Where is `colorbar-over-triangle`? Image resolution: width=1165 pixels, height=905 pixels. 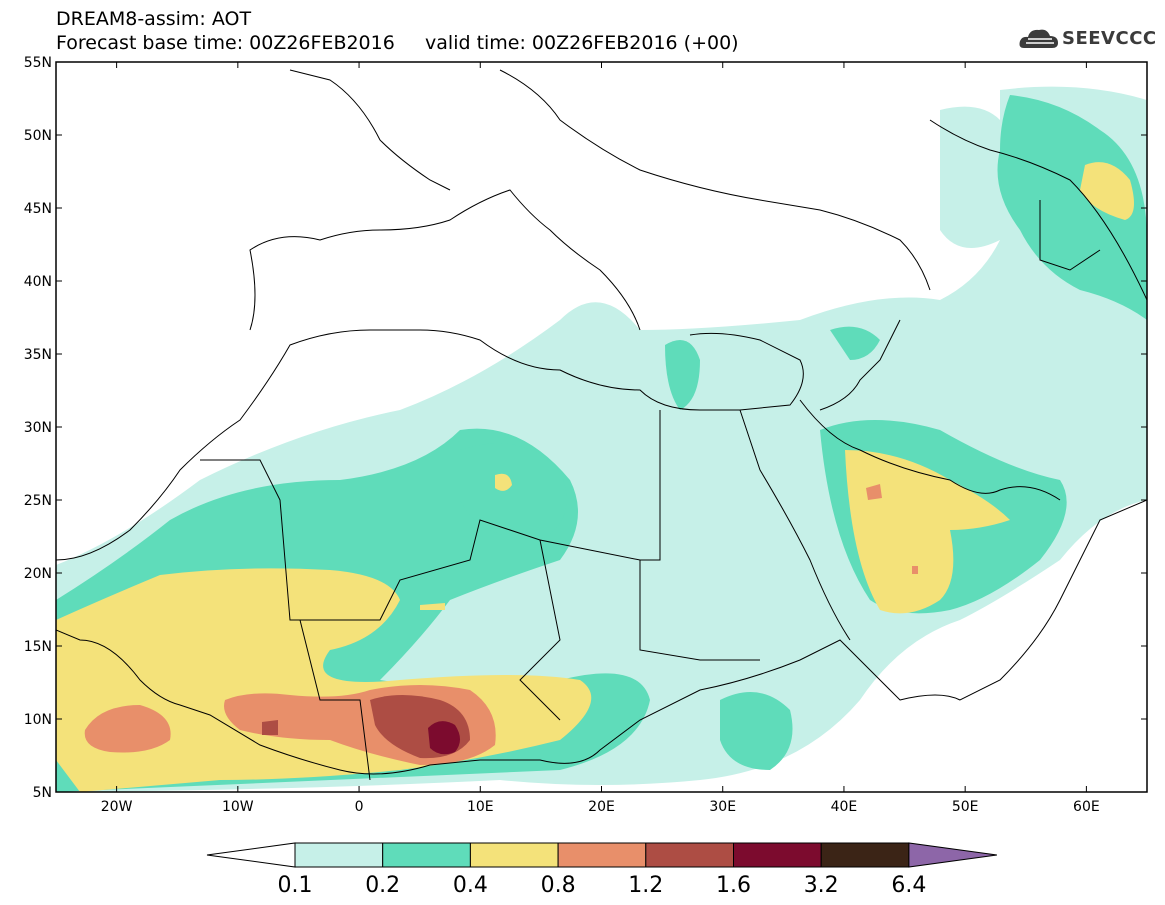
colorbar-over-triangle is located at coordinates (952, 855).